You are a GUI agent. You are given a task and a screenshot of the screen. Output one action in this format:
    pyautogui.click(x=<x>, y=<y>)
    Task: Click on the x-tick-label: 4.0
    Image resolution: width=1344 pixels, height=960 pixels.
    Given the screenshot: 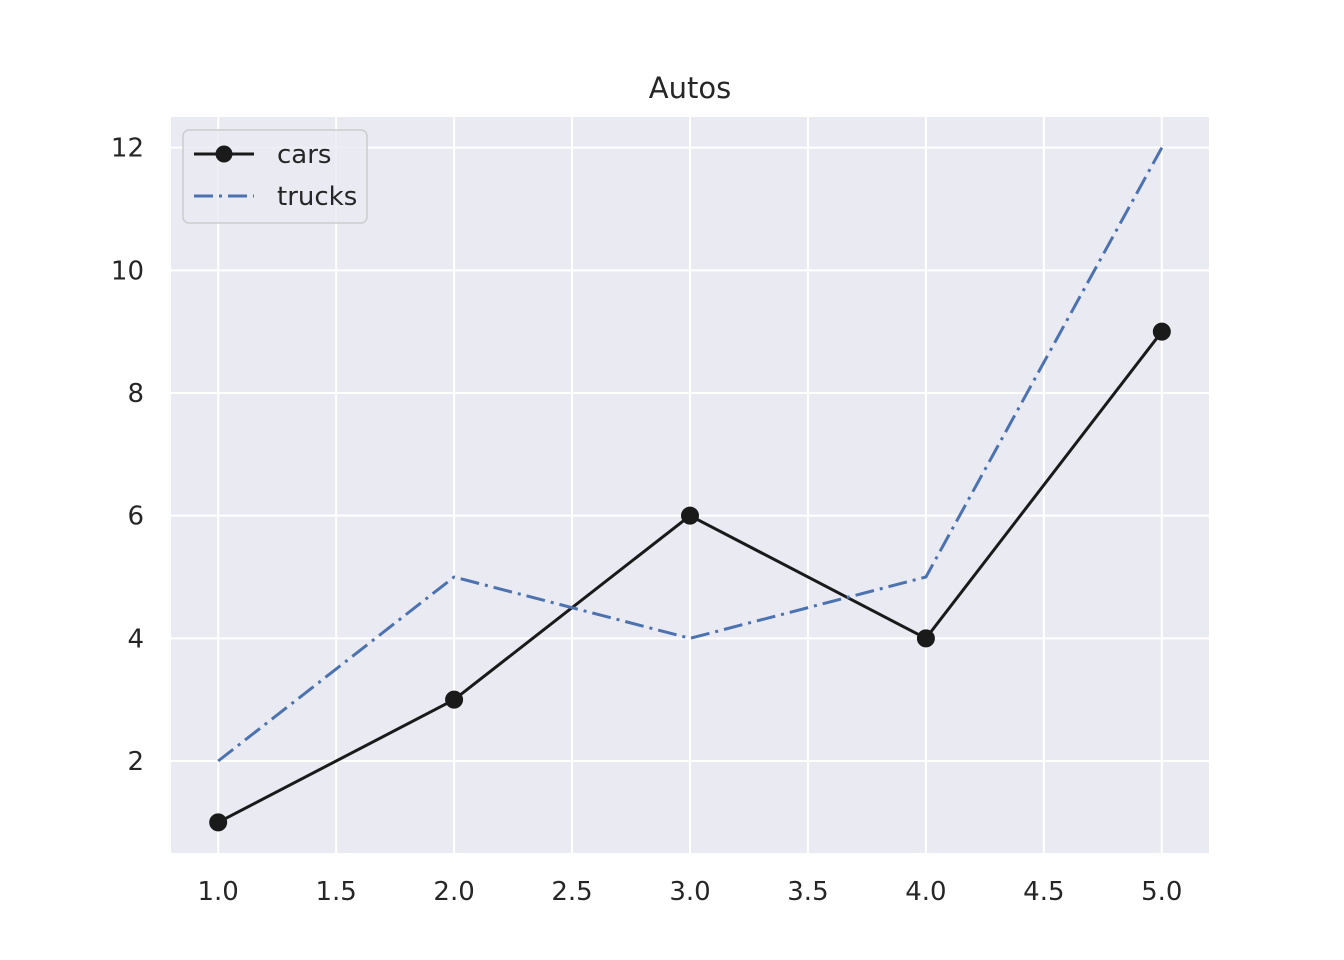 What is the action you would take?
    pyautogui.click(x=925, y=892)
    